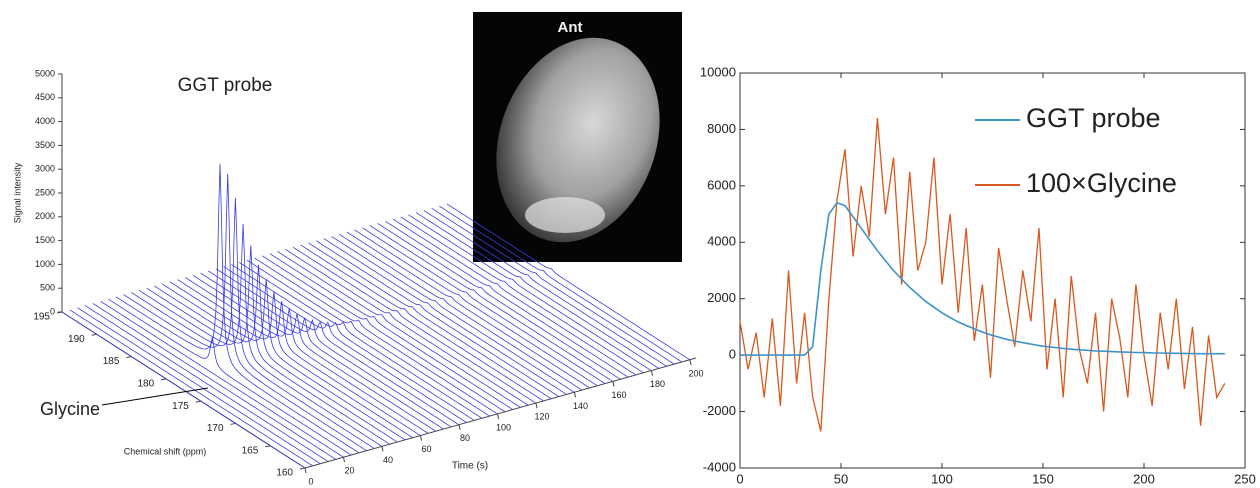 The height and width of the screenshot is (488, 1260). What do you see at coordinates (310, 481) in the screenshot?
I see `x-tick-label: 0` at bounding box center [310, 481].